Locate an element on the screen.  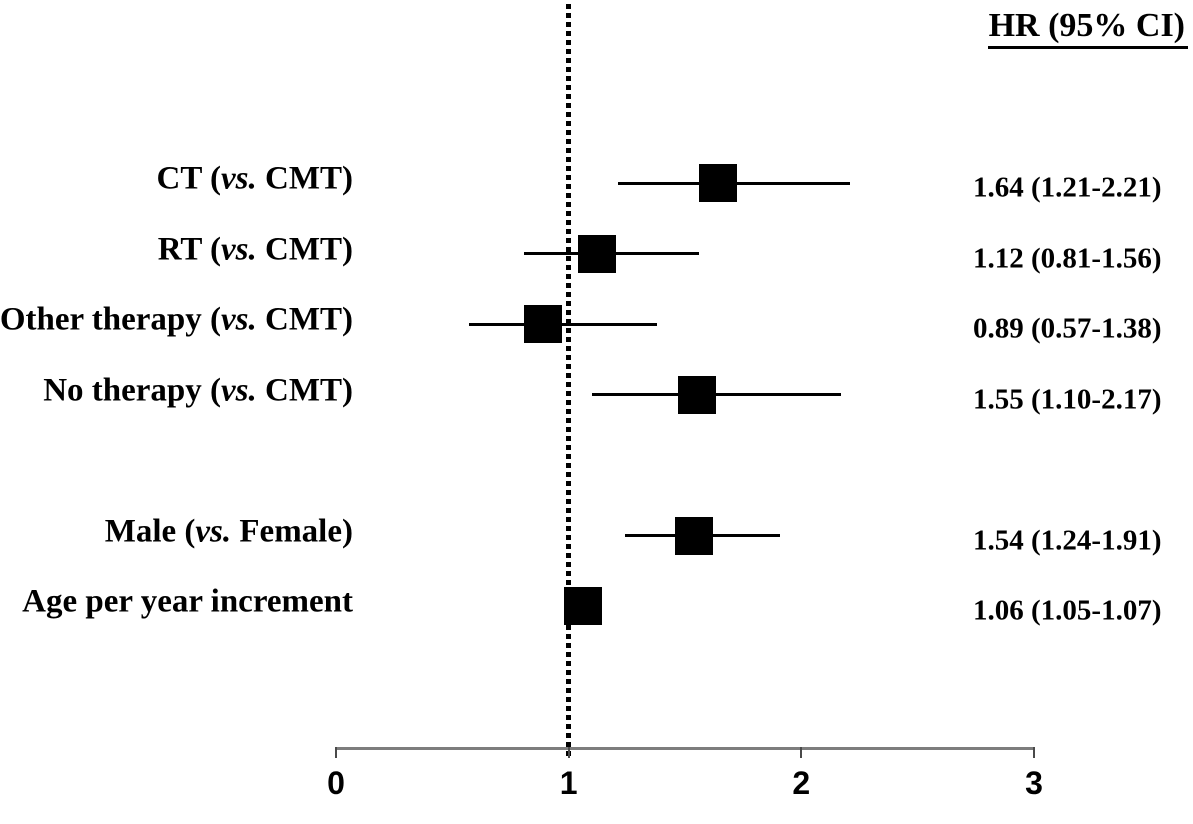
row-label: RT (vs. CMT) is located at coordinates (255, 249).